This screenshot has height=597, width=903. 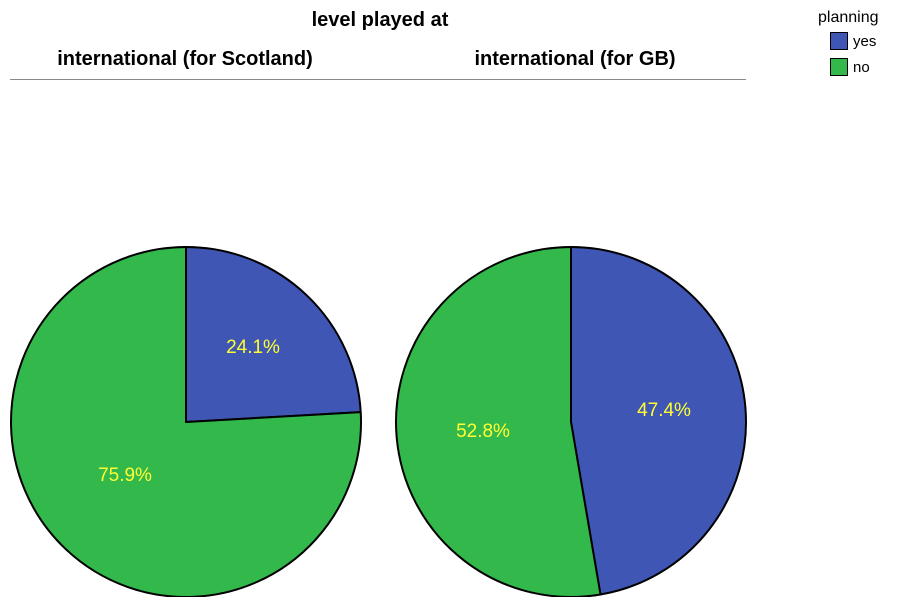 What do you see at coordinates (273, 334) in the screenshot?
I see `pie-0-slice-yes` at bounding box center [273, 334].